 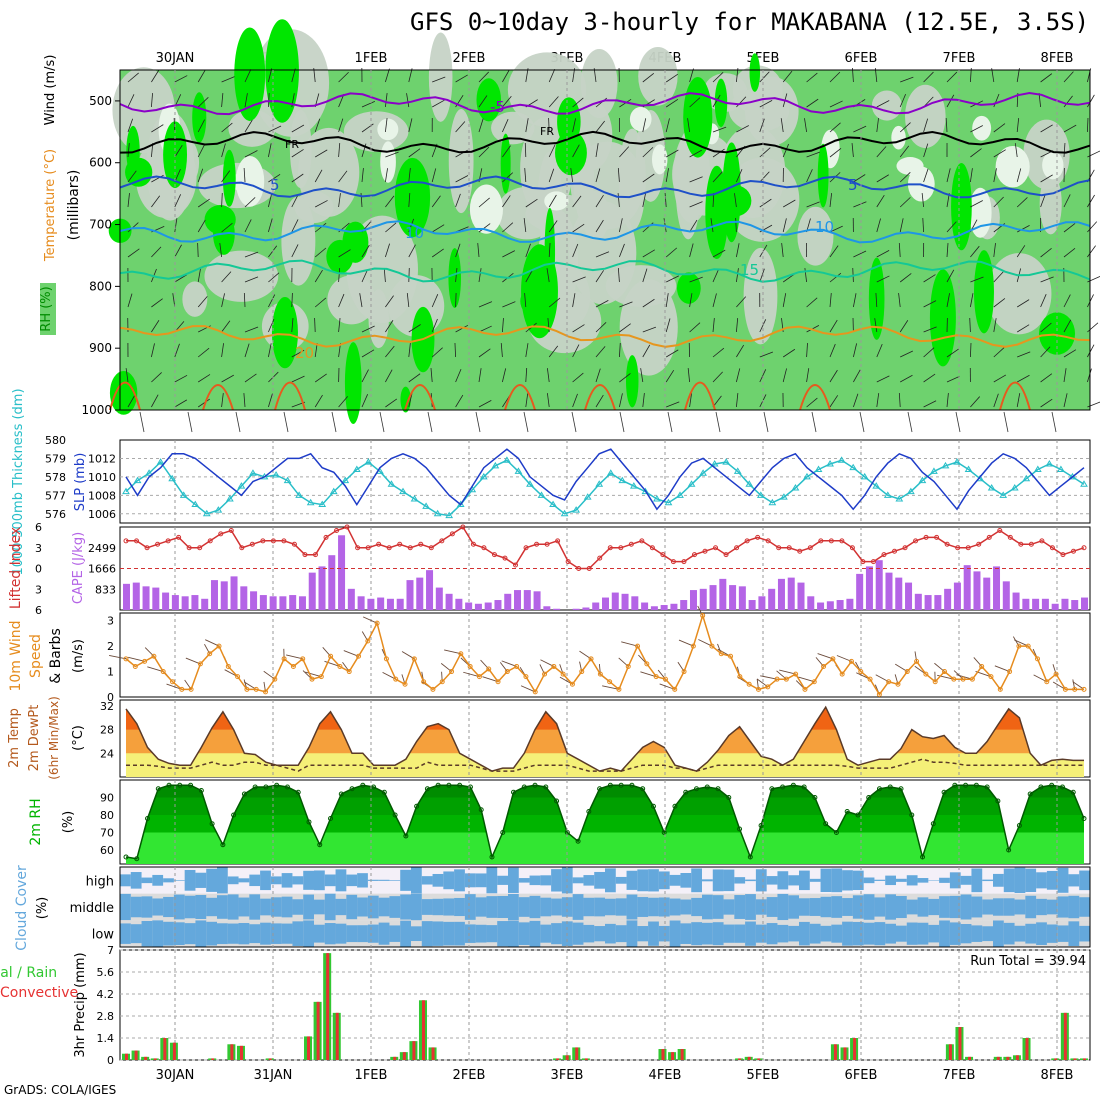 What do you see at coordinates (38, 589) in the screenshot?
I see `li-tick-label: 3` at bounding box center [38, 589].